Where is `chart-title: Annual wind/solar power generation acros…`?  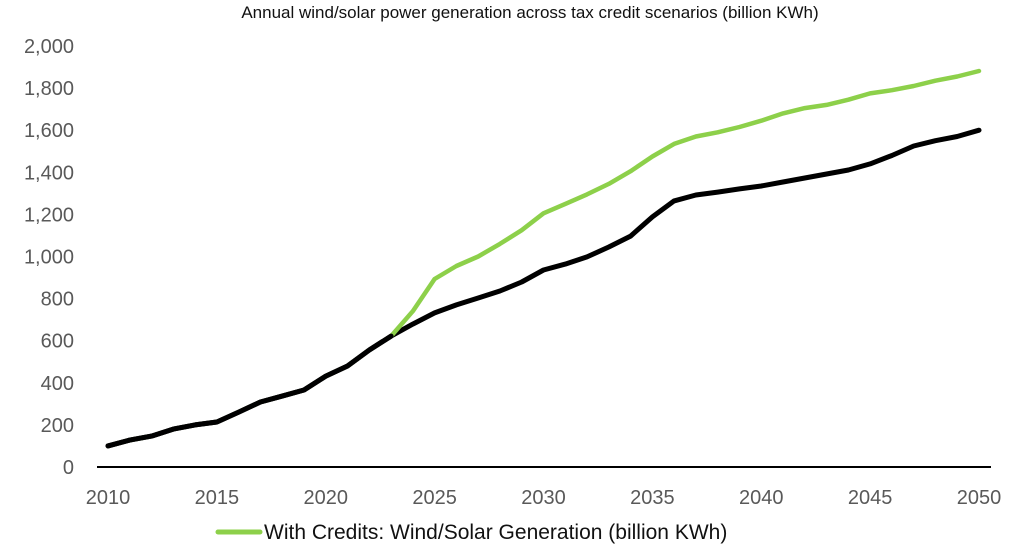 chart-title: Annual wind/solar power generation acros… is located at coordinates (529, 12).